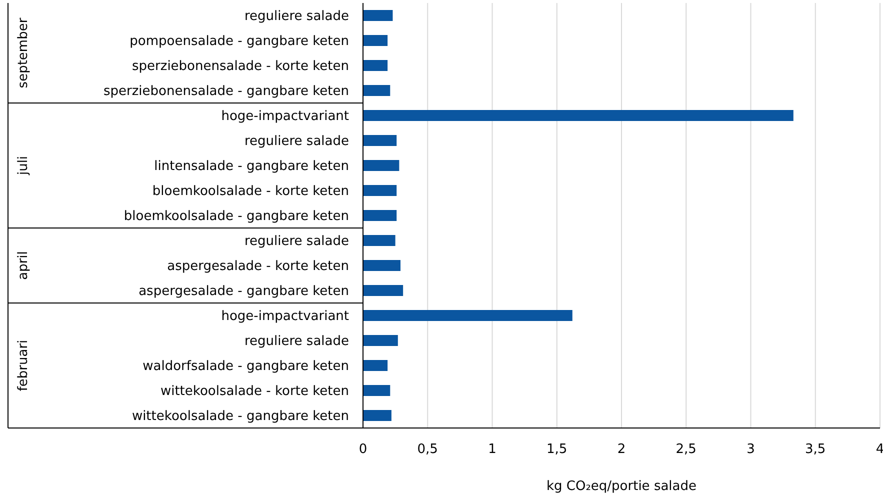 The image size is (883, 500). Describe the element at coordinates (815, 449) in the screenshot. I see `x-tick-label: 3,5` at that location.